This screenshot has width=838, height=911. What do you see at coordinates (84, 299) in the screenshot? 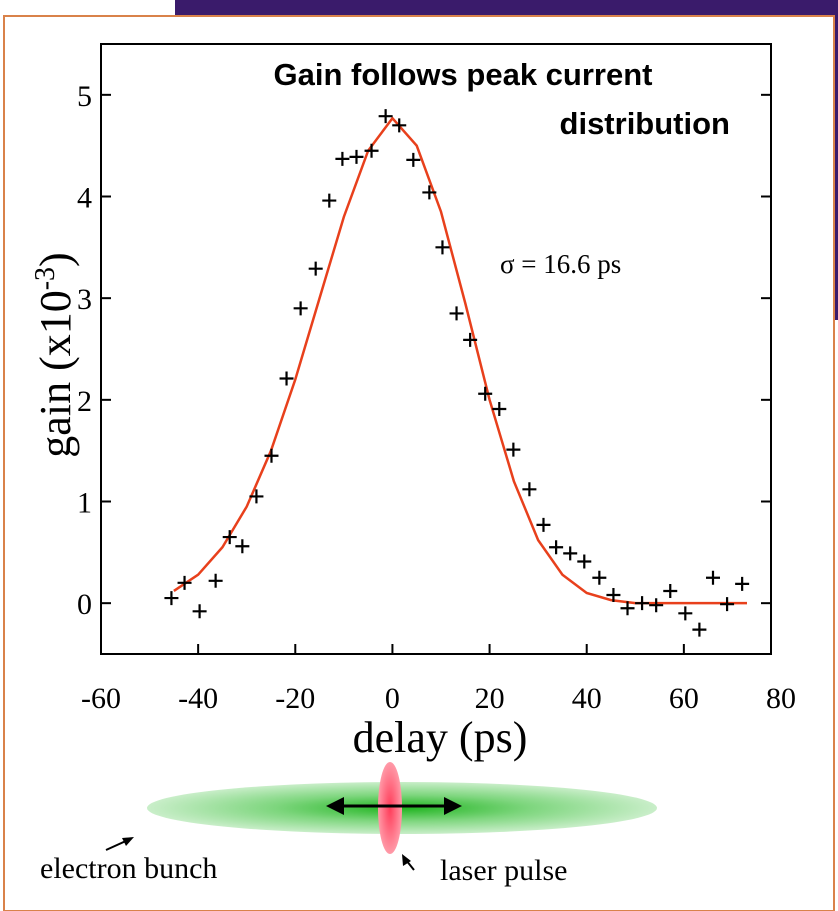
I see `y-tick-label: 3` at bounding box center [84, 299].